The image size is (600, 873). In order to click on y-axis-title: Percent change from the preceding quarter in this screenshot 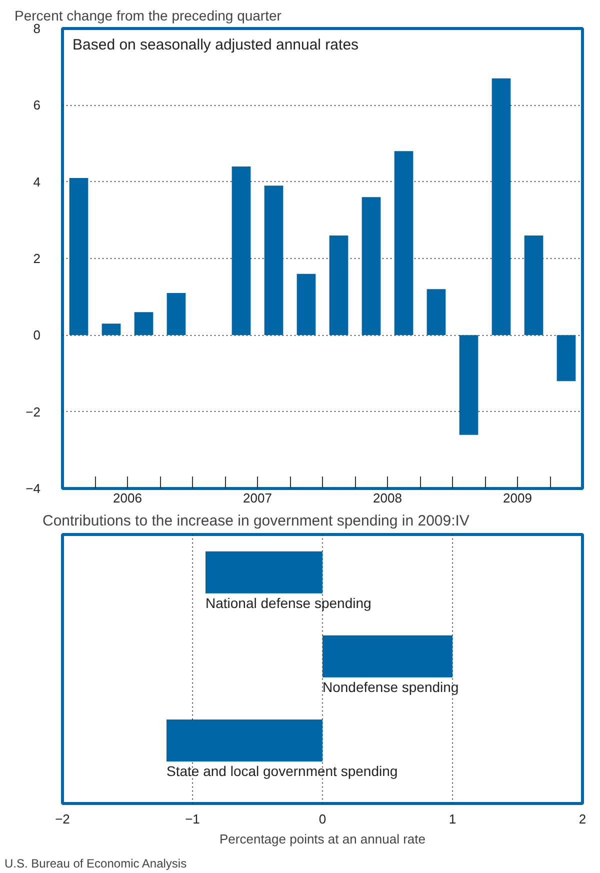, I will do `click(148, 16)`.